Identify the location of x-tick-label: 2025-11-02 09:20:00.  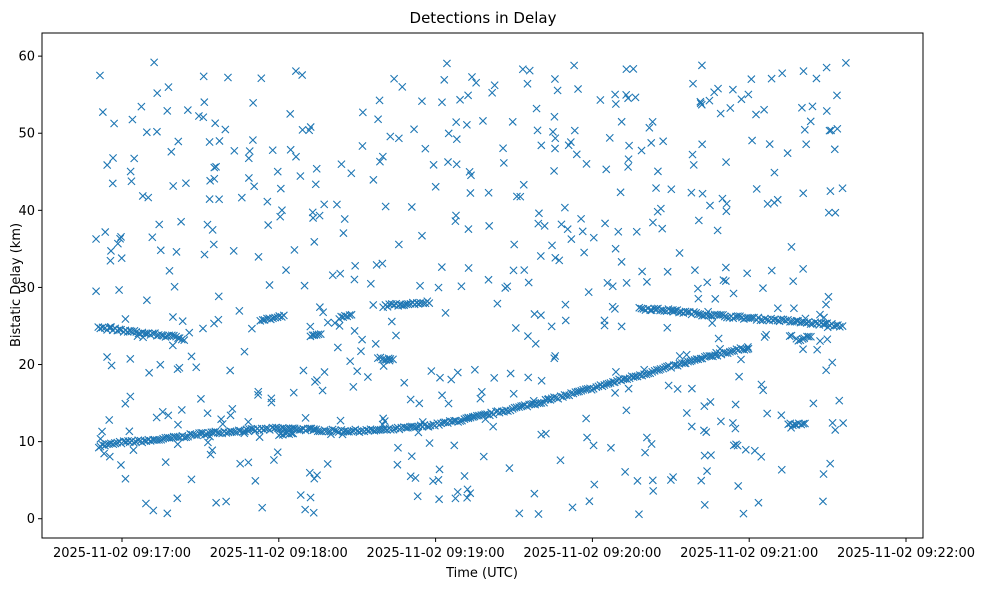
(592, 553).